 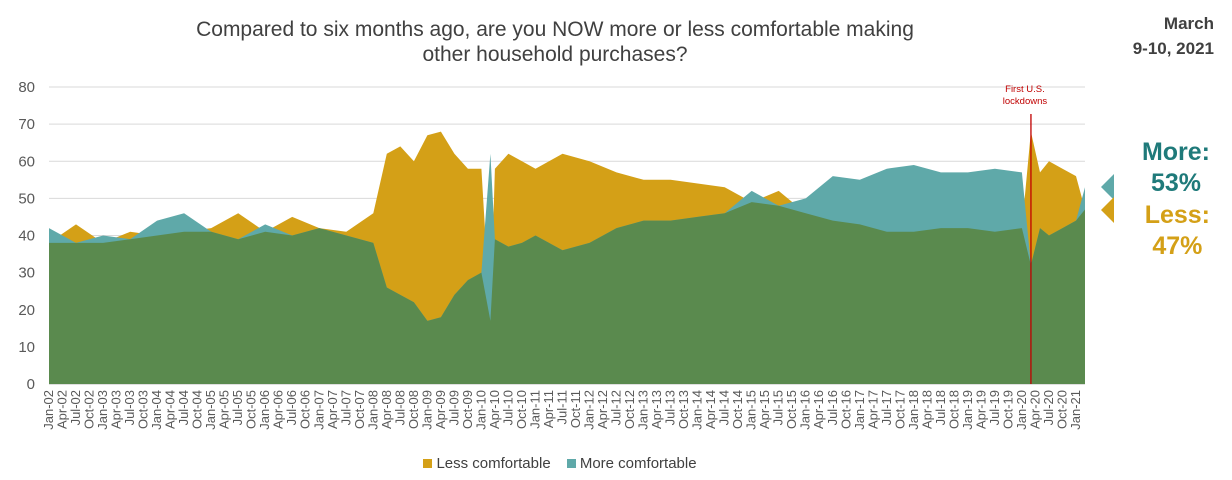 What do you see at coordinates (26, 124) in the screenshot?
I see `y-tick-label: 70` at bounding box center [26, 124].